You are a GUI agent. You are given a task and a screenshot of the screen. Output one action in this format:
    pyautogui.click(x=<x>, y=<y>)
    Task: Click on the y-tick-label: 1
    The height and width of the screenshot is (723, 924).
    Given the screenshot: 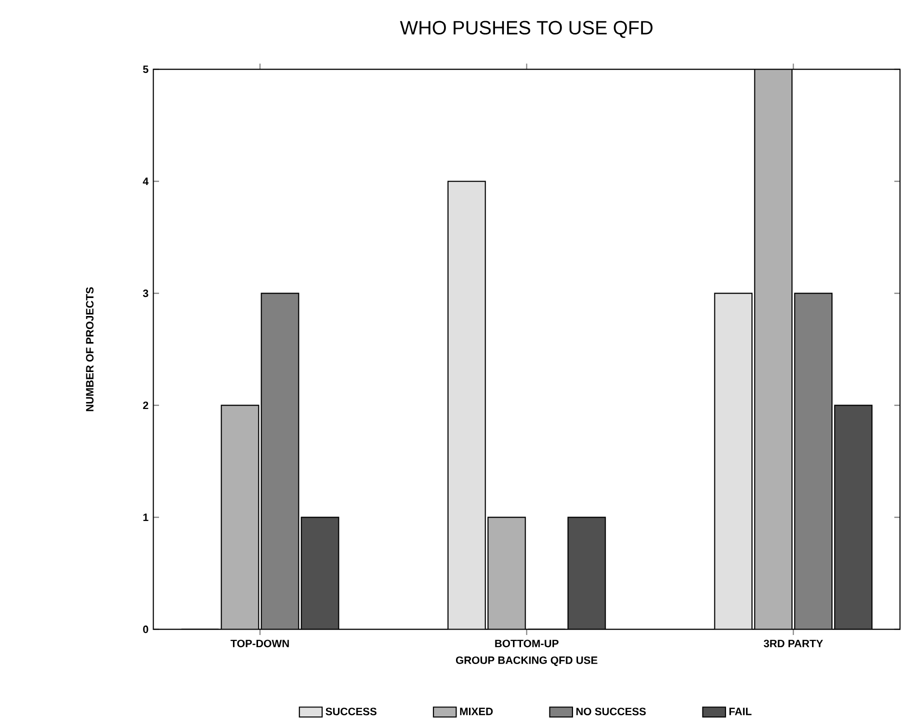 What is the action you would take?
    pyautogui.click(x=145, y=518)
    